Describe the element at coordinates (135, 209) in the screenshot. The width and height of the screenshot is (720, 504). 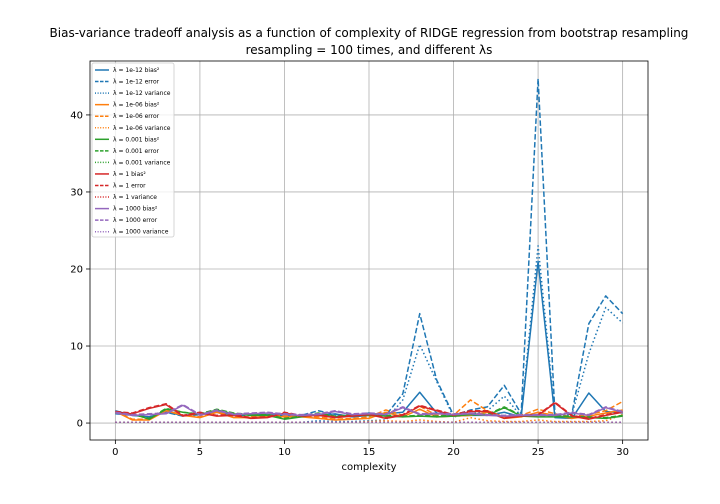
I see `legend-entry: λ = 1000 bias²` at that location.